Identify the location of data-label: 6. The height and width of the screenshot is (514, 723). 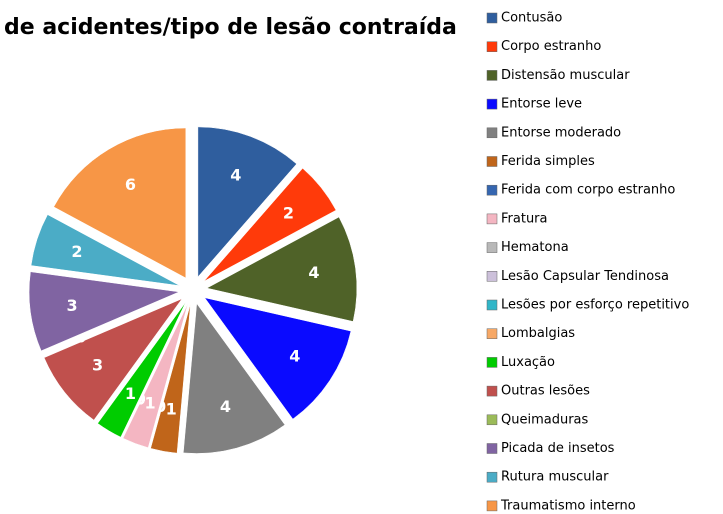
(130, 184).